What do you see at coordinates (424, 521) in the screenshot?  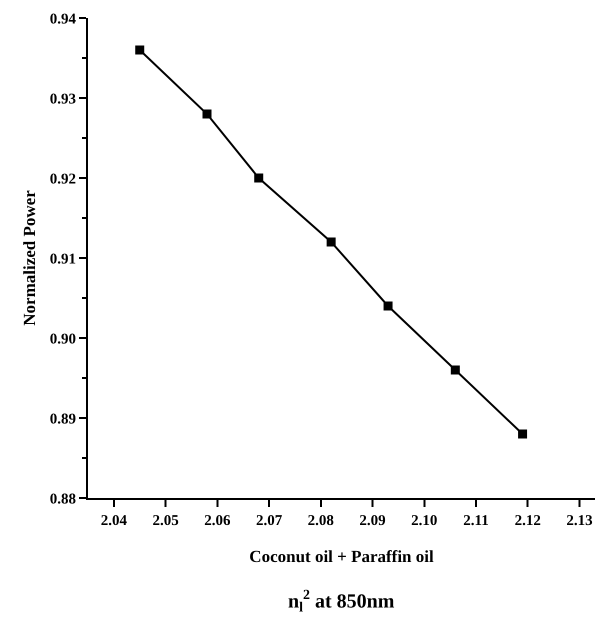 I see `x-tick-label: 2.10` at bounding box center [424, 521].